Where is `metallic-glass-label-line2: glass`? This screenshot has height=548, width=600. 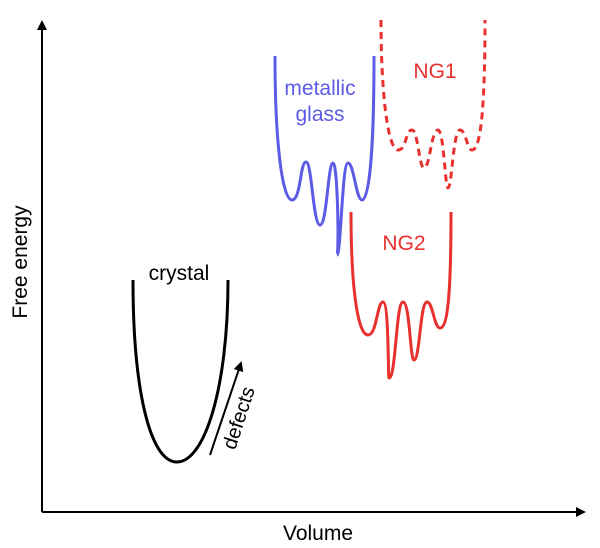
metallic-glass-label-line2: glass is located at coordinates (319, 114).